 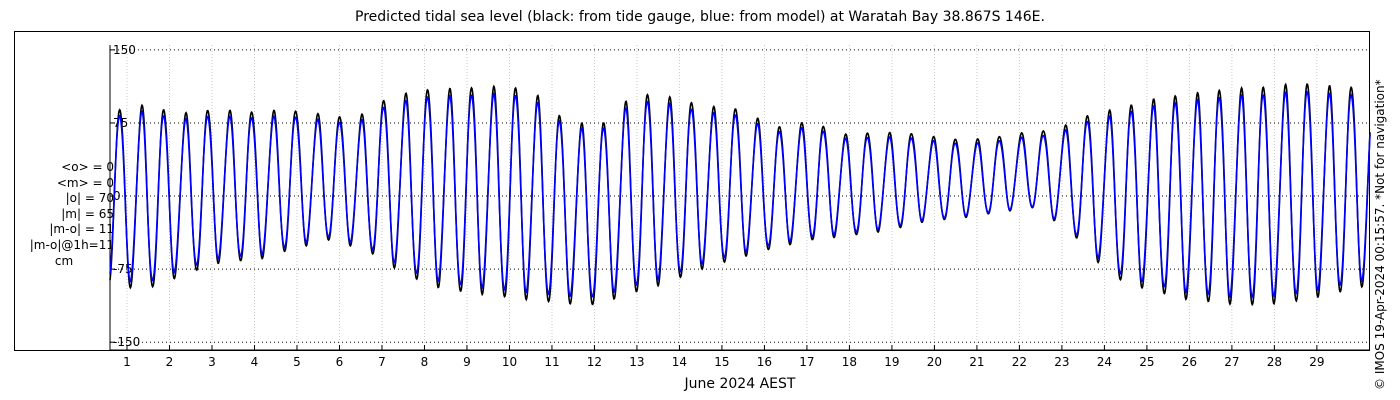 What do you see at coordinates (1146, 362) in the screenshot?
I see `x-tick-label: 25` at bounding box center [1146, 362].